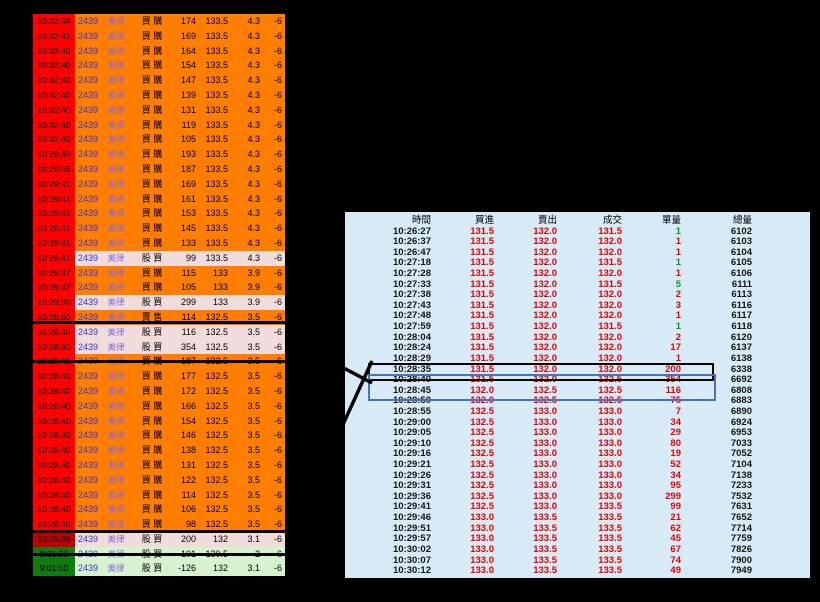 The width and height of the screenshot is (820, 602). Describe the element at coordinates (577, 444) in the screenshot. I see `tick-row: 10:29:10 132.5 133.0 133.0 80 7033` at that location.